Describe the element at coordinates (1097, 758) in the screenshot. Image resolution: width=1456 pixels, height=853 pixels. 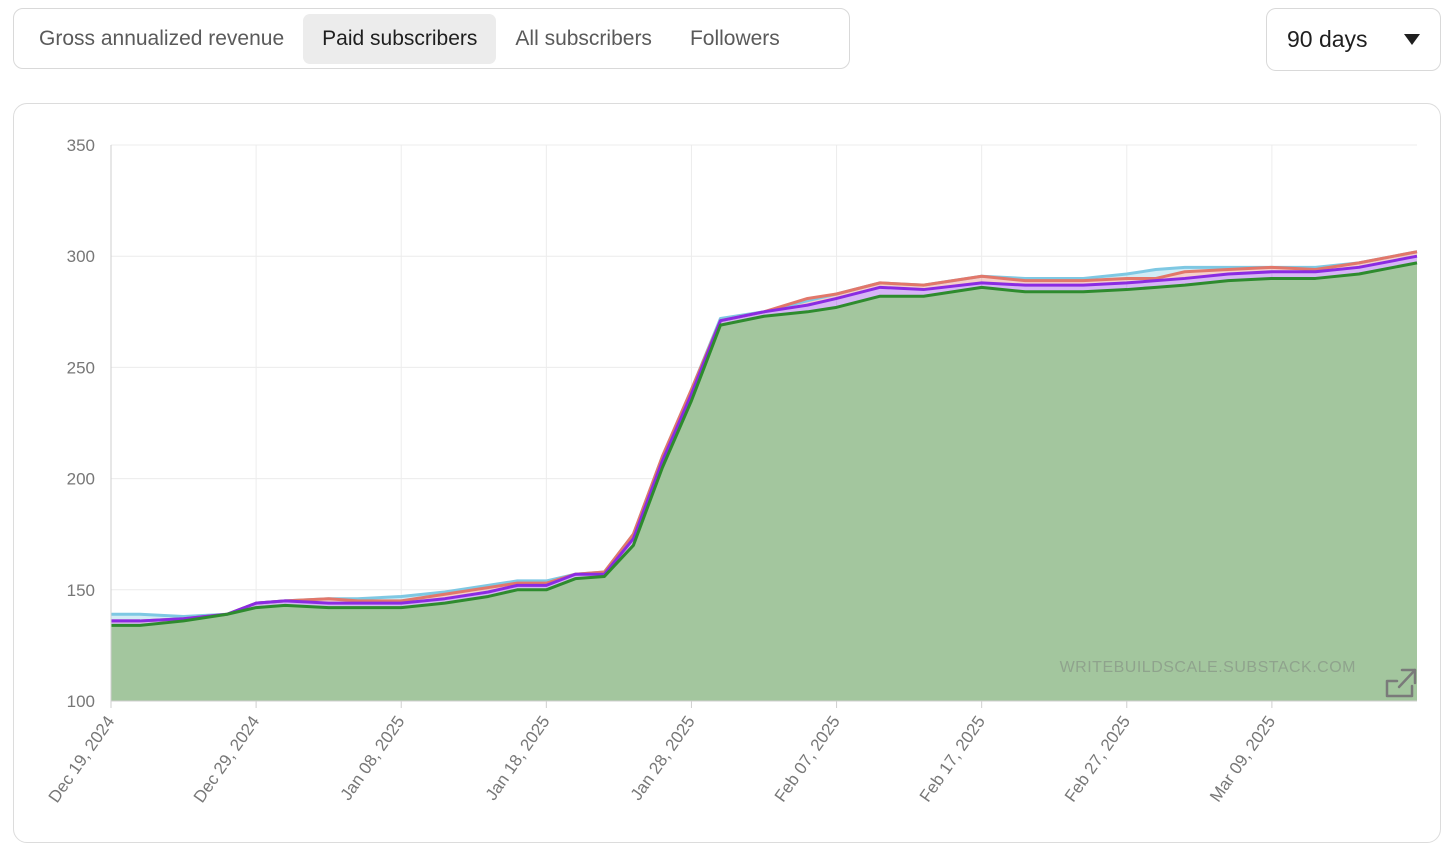
I see `x-tick-label: Feb 27, 2025` at that location.